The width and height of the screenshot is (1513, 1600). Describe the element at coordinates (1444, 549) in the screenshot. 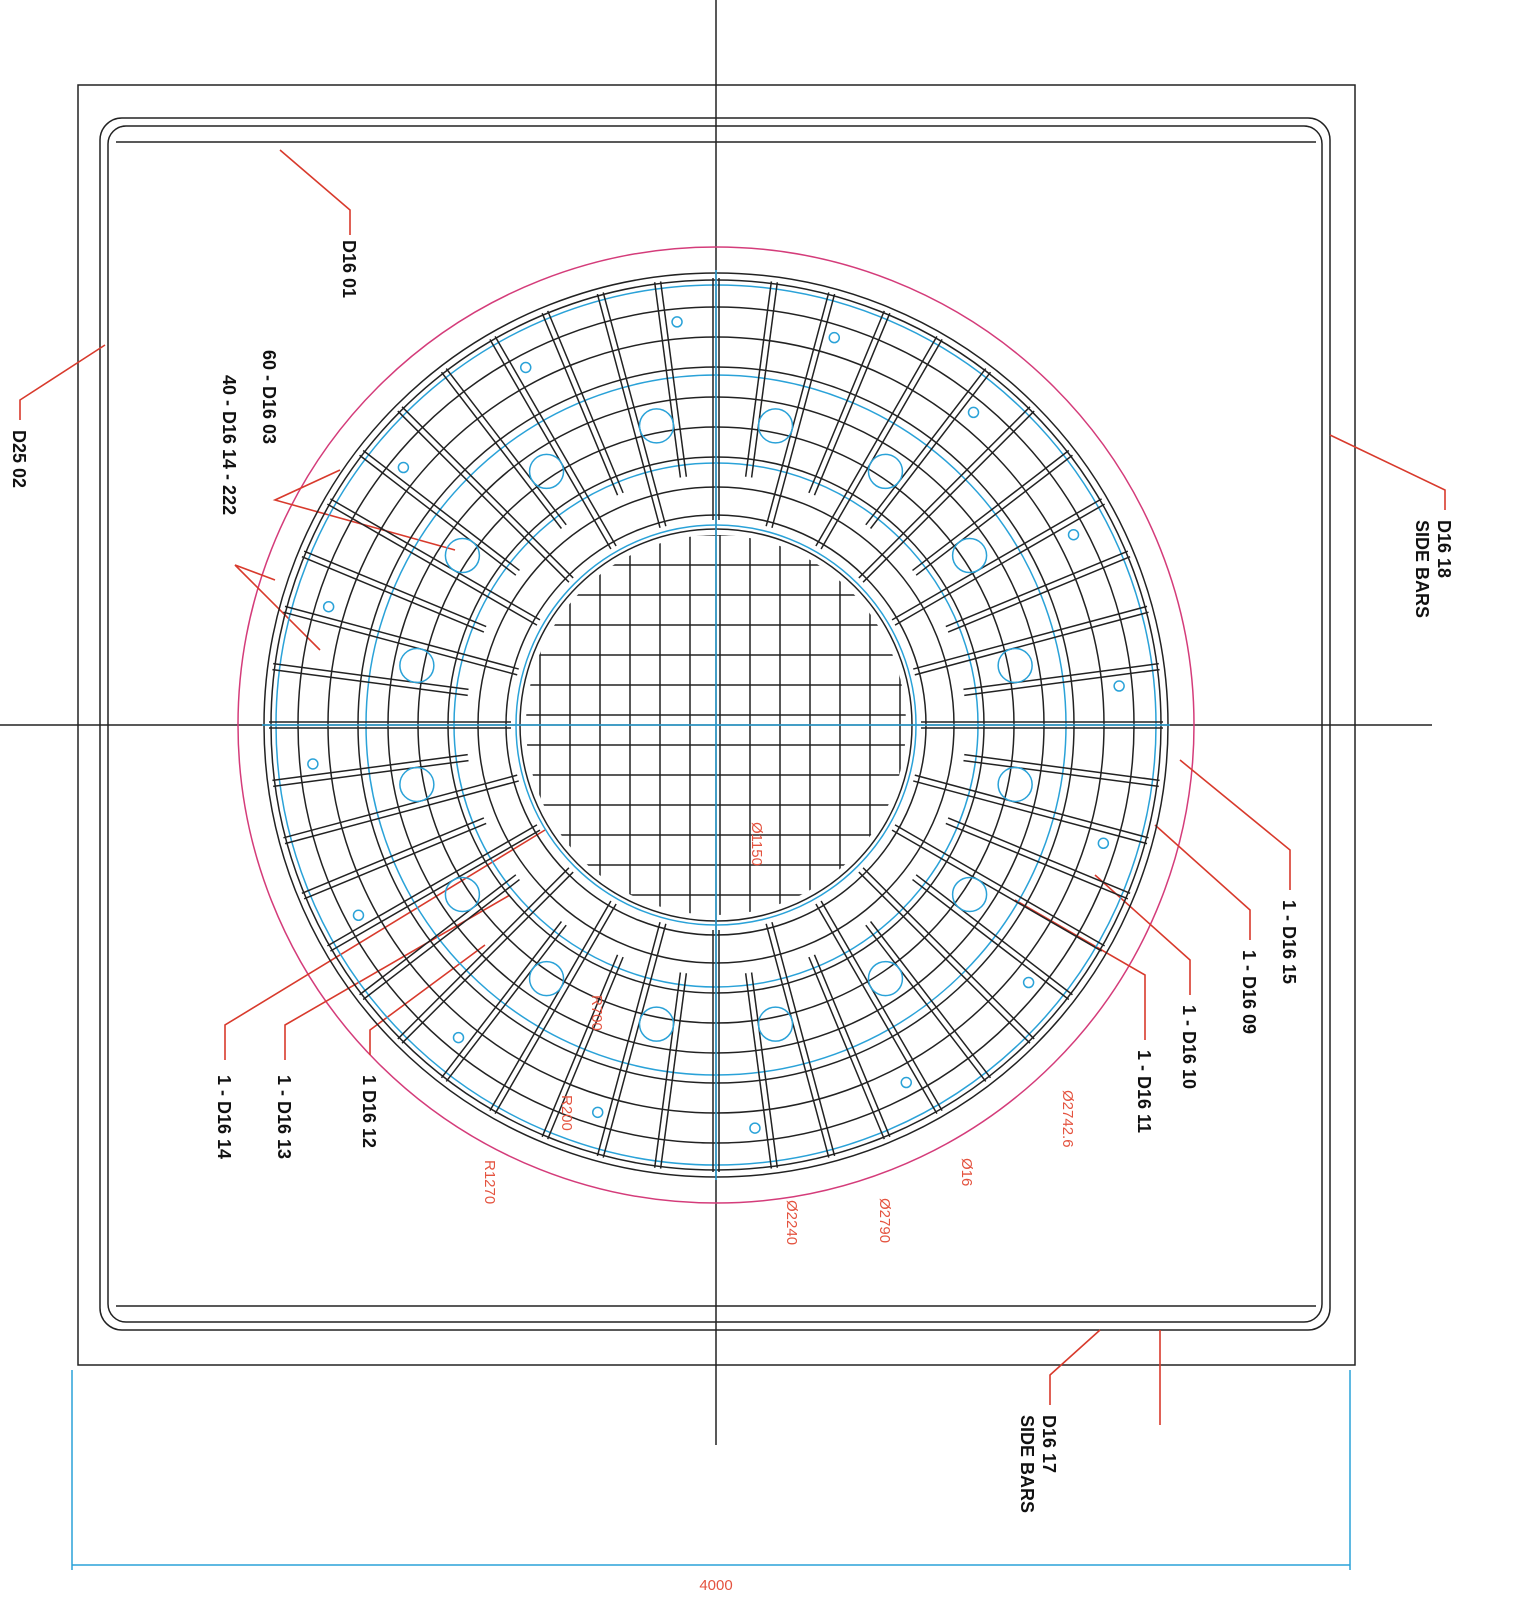

I see `bar-label: D16 18` at that location.